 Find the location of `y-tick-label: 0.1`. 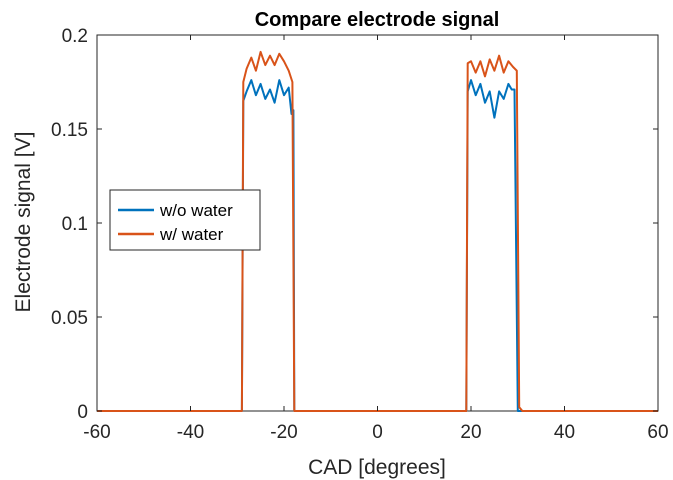

y-tick-label: 0.1 is located at coordinates (75, 224).